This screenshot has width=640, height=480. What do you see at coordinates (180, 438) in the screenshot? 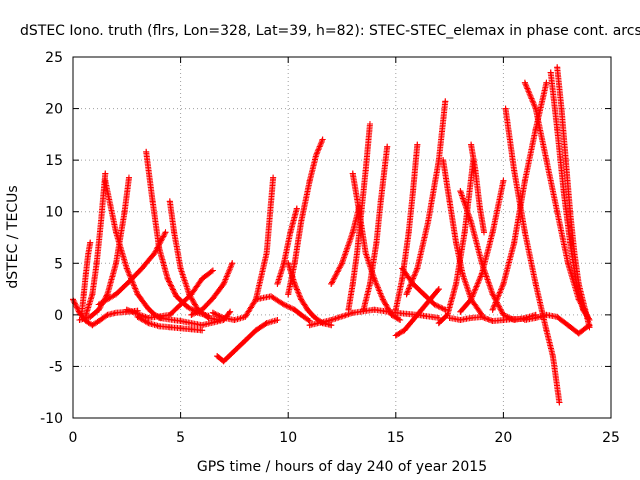
I see `x-tick-label: 5` at bounding box center [180, 438].